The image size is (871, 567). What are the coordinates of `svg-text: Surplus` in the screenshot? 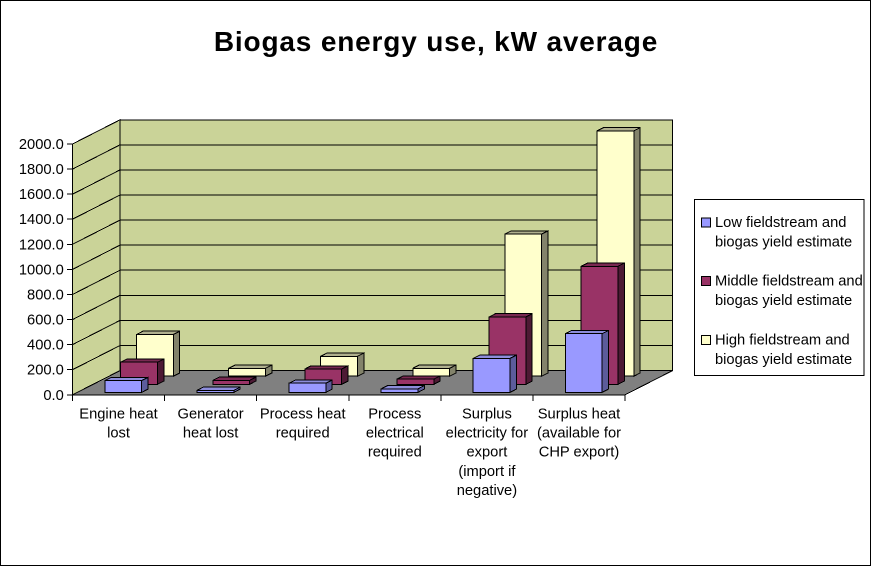 It's located at (487, 414).